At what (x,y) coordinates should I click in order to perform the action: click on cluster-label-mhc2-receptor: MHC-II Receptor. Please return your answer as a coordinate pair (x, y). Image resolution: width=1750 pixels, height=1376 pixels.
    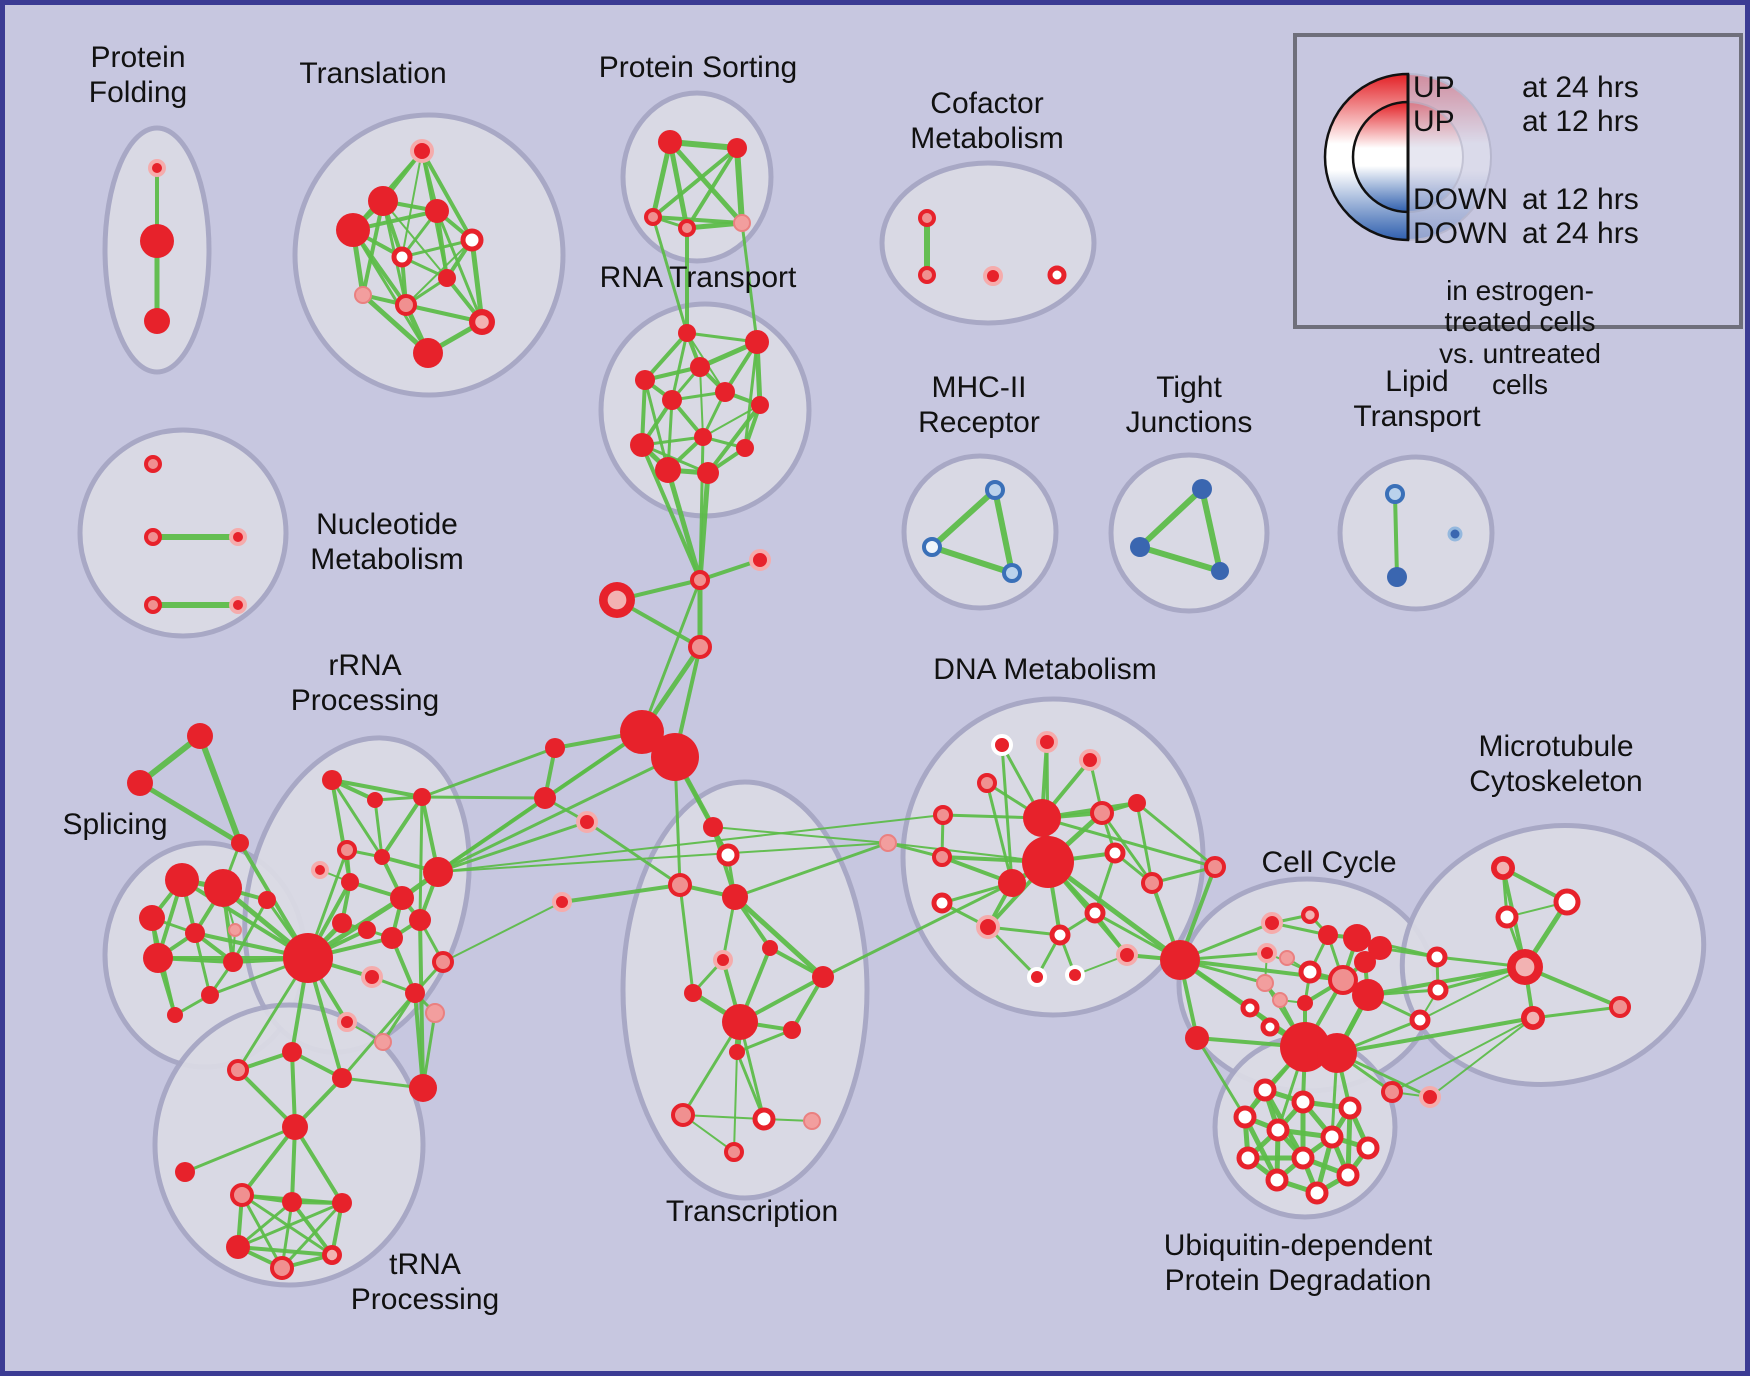
    Looking at the image, I should click on (979, 405).